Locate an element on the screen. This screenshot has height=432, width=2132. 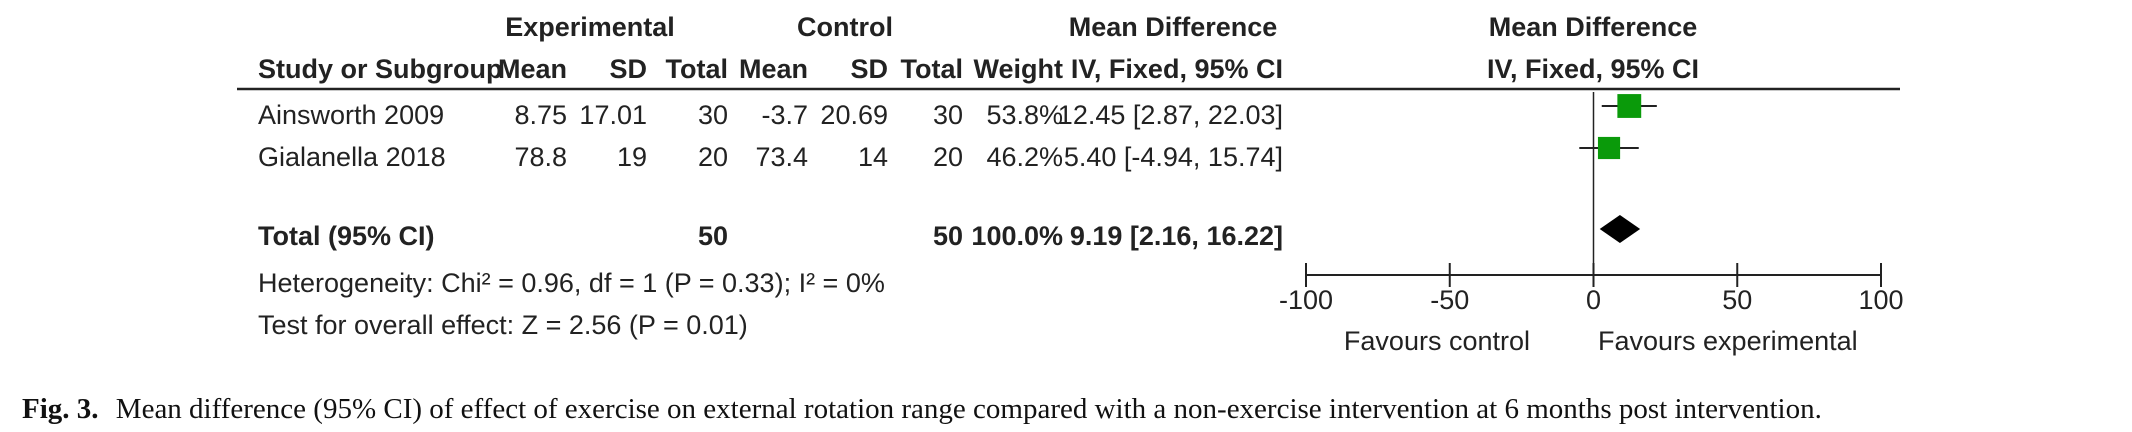
exp-mean: 8.75 is located at coordinates (540, 115).